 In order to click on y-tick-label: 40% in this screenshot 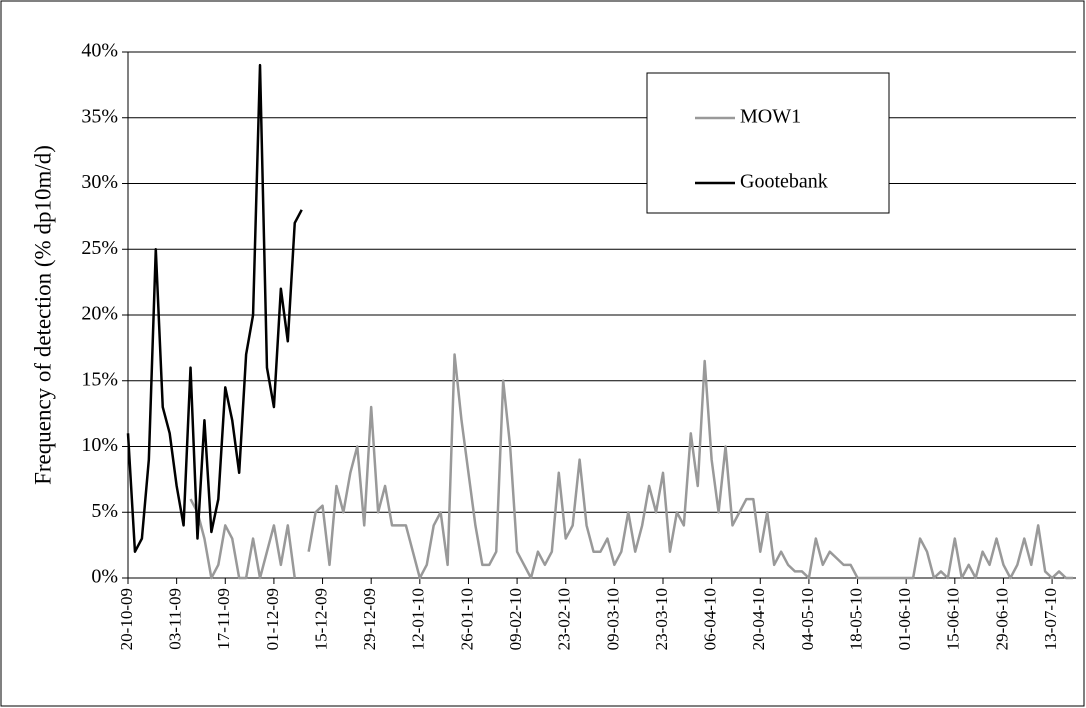, I will do `click(99, 51)`.